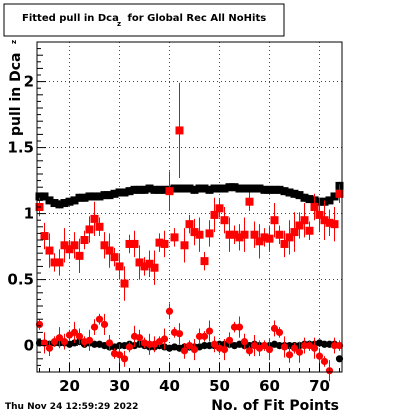  Describe the element at coordinates (29, 346) in the screenshot. I see `y-tick-label: 0` at that location.